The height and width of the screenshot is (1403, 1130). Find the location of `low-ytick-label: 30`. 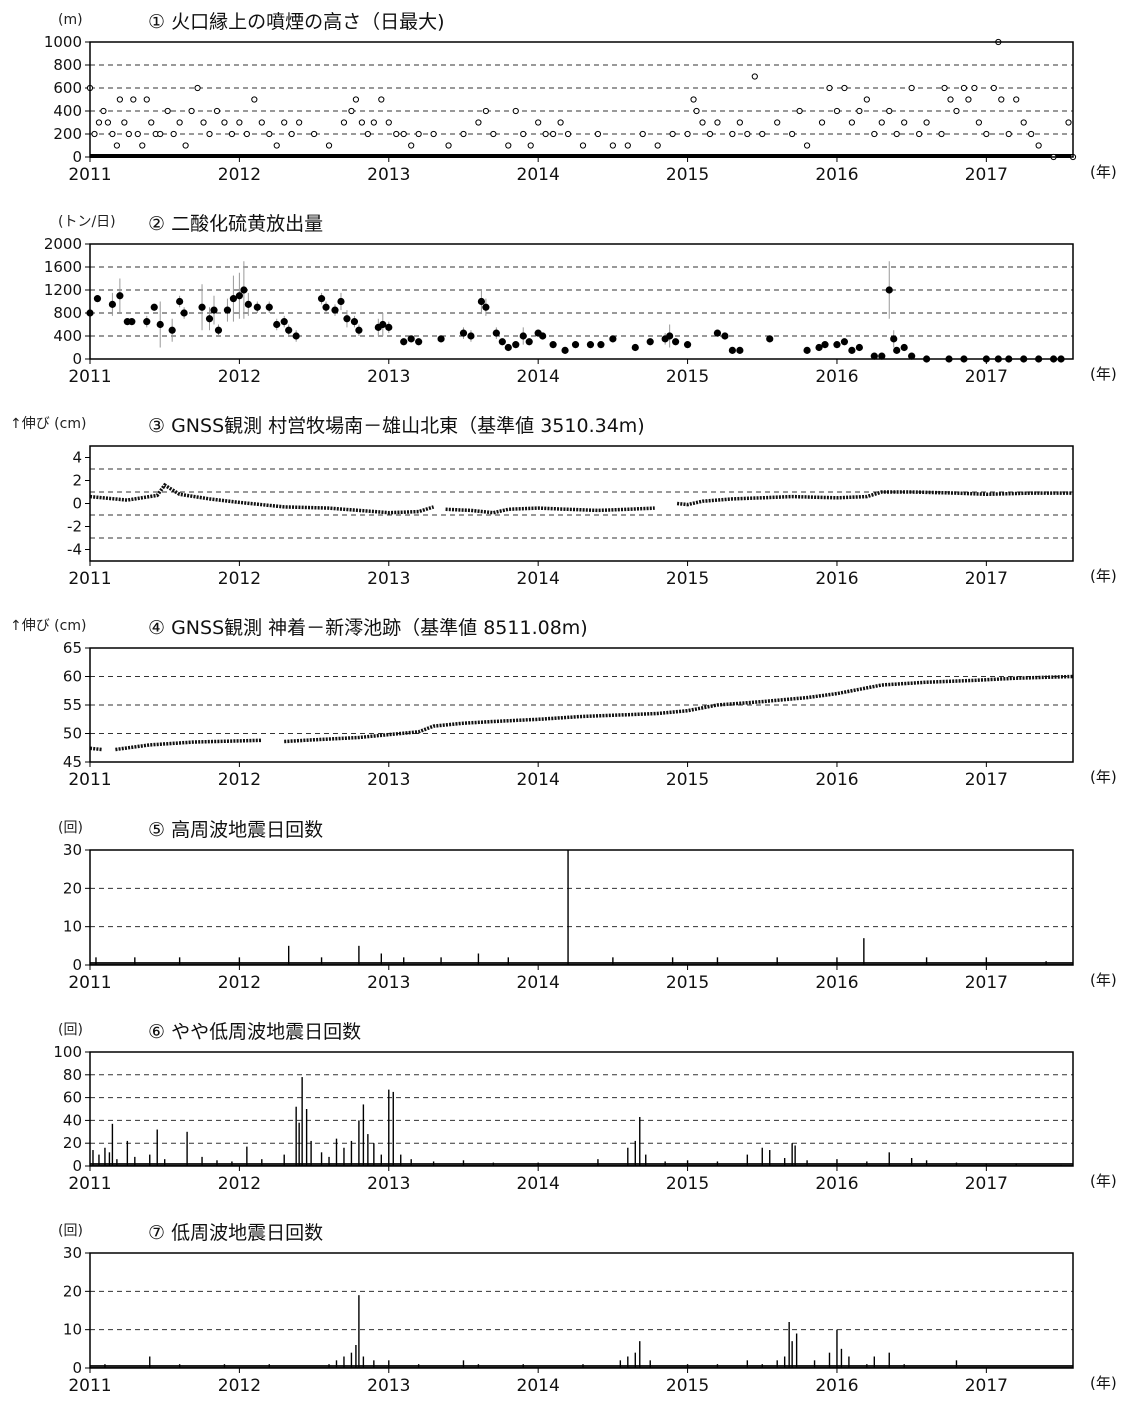

low-ytick-label: 30 is located at coordinates (72, 1253).